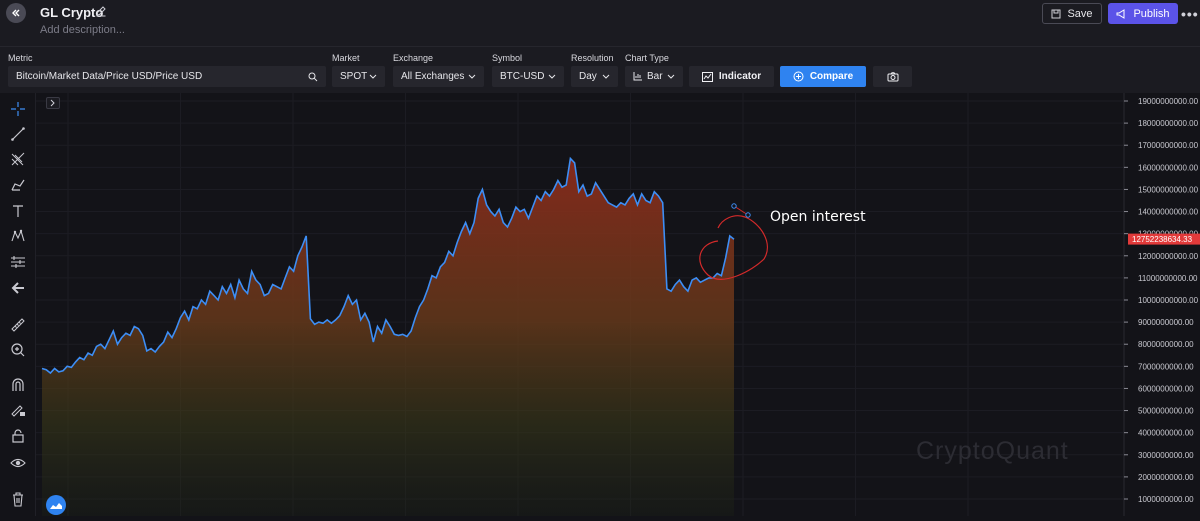  I want to click on y-tick-label: 17000000000.00, so click(1168, 145).